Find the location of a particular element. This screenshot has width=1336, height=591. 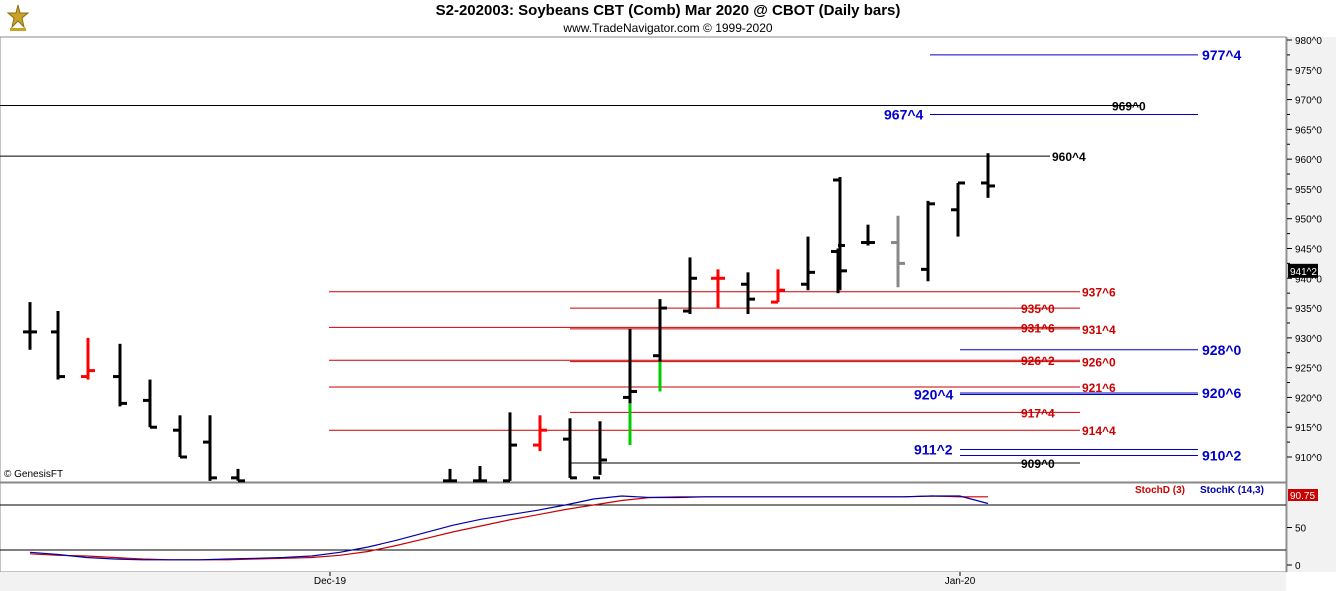

trade-navigator-logo is located at coordinates (18, 18).